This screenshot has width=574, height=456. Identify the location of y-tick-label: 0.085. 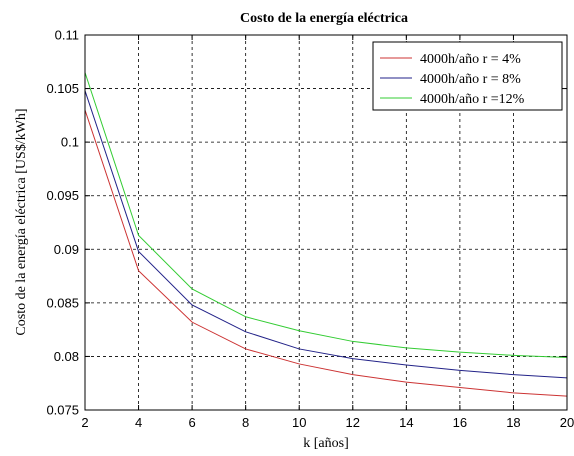
(62, 302).